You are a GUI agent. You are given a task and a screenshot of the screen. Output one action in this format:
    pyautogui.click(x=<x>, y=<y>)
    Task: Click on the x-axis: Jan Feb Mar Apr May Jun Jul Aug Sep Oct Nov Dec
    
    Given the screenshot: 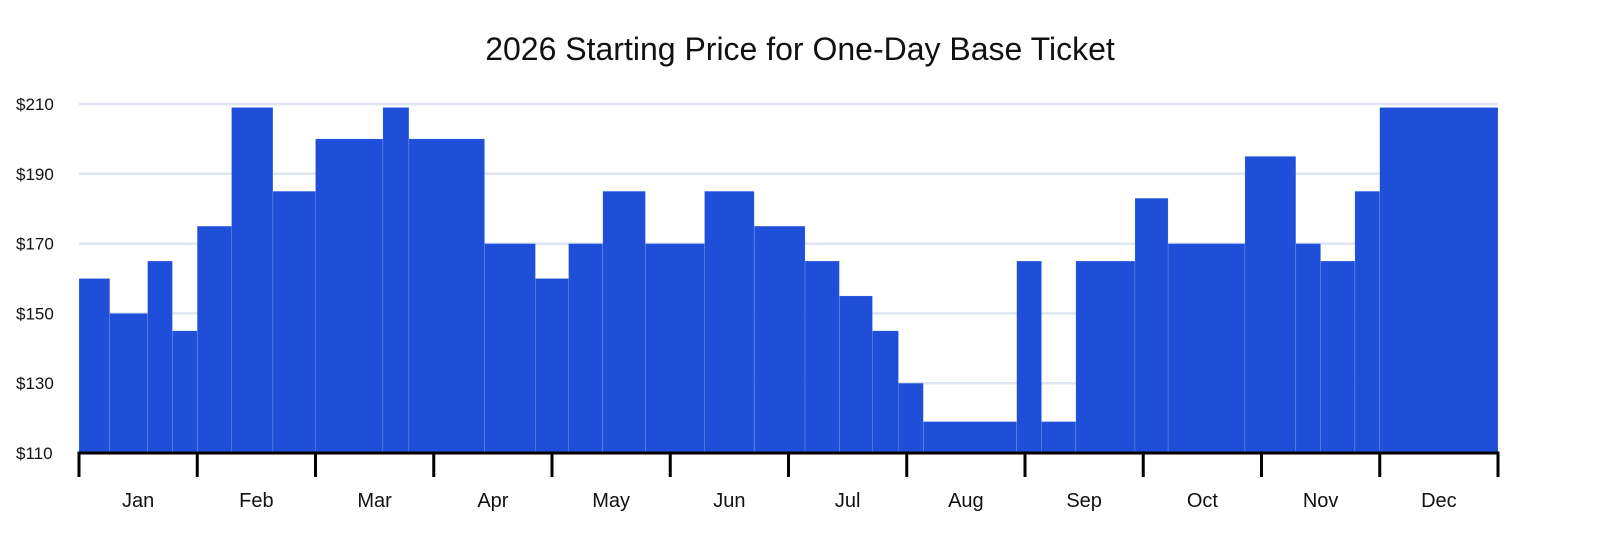 What is the action you would take?
    pyautogui.click(x=788, y=481)
    